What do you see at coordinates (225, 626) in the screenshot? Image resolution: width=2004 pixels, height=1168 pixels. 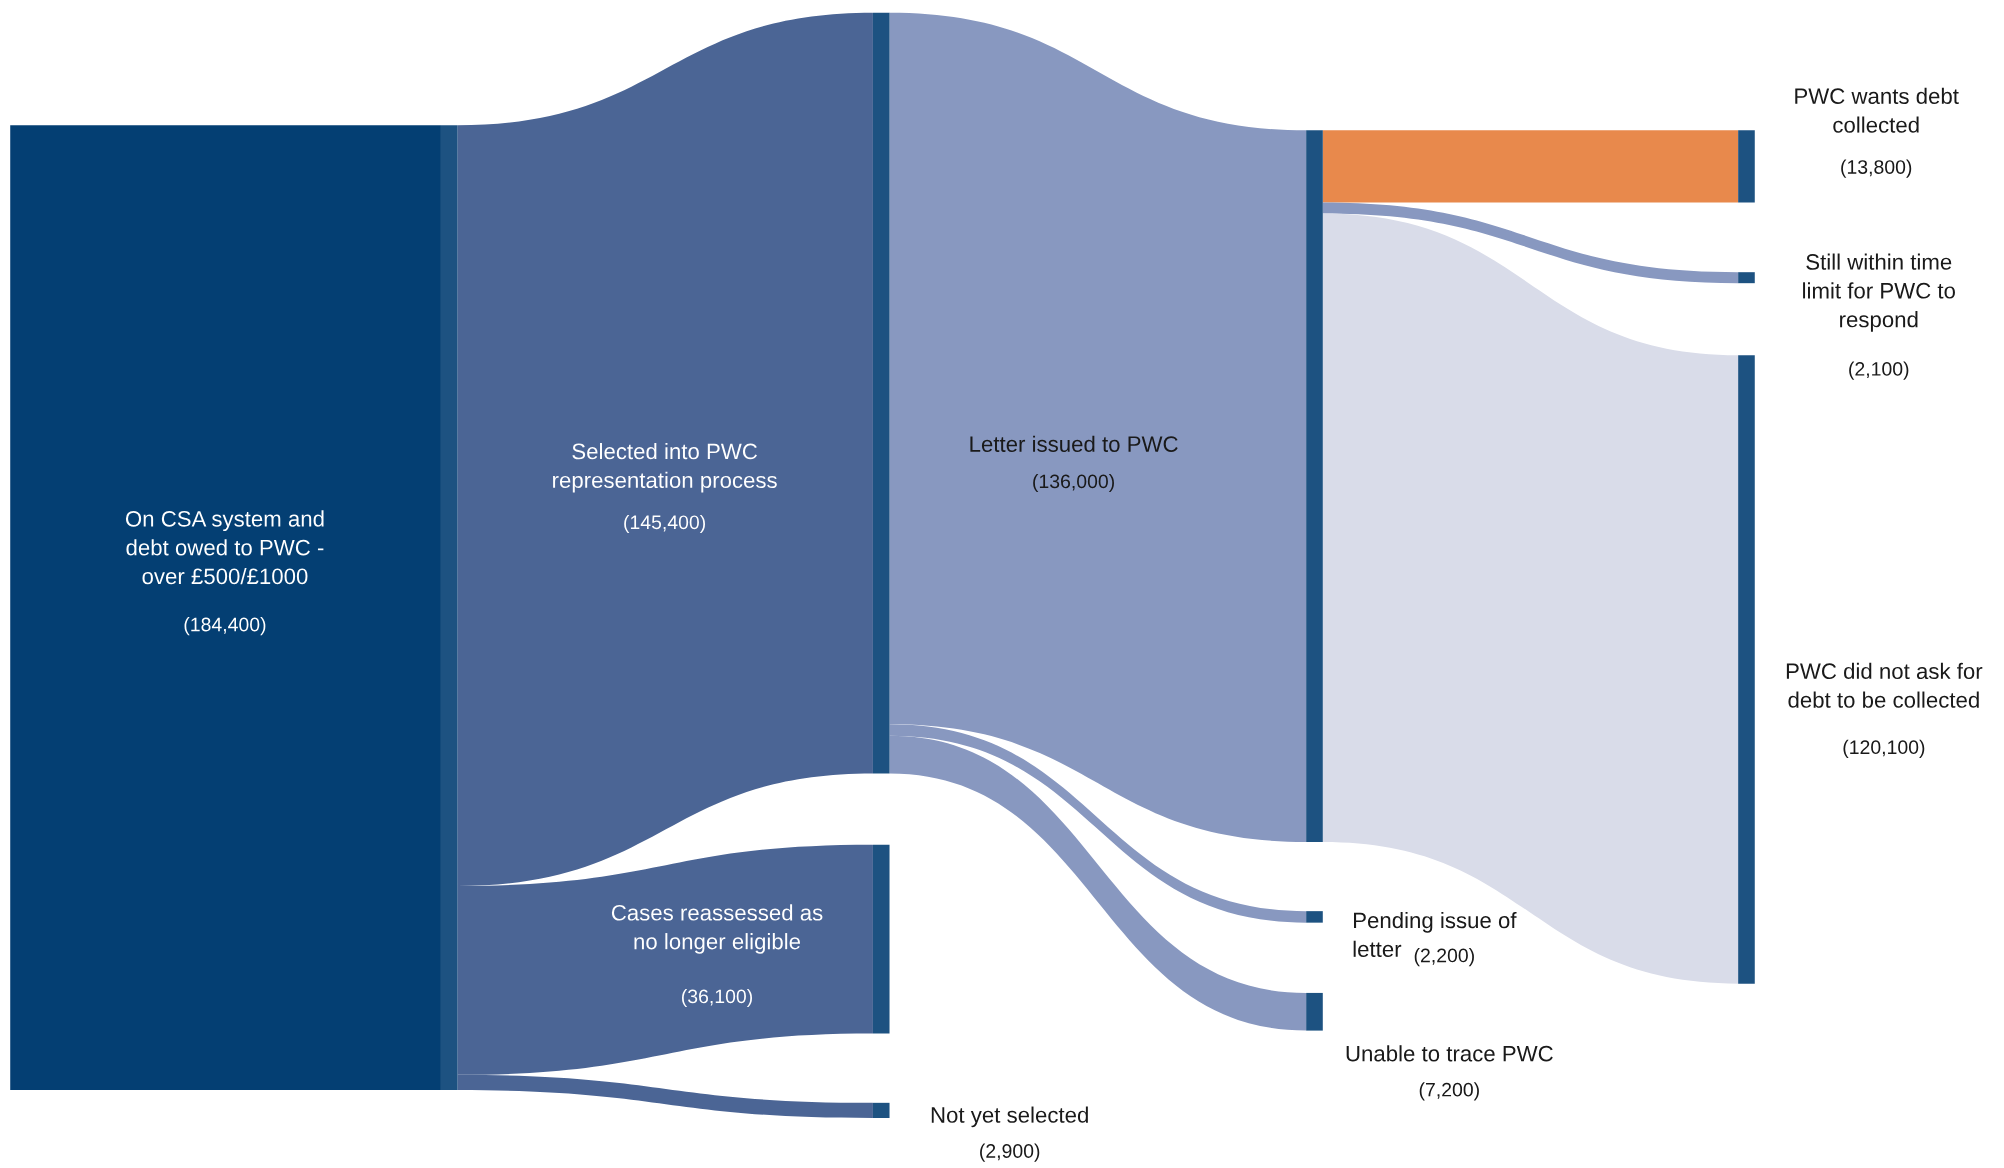 I see `data-label: (184,400)` at bounding box center [225, 626].